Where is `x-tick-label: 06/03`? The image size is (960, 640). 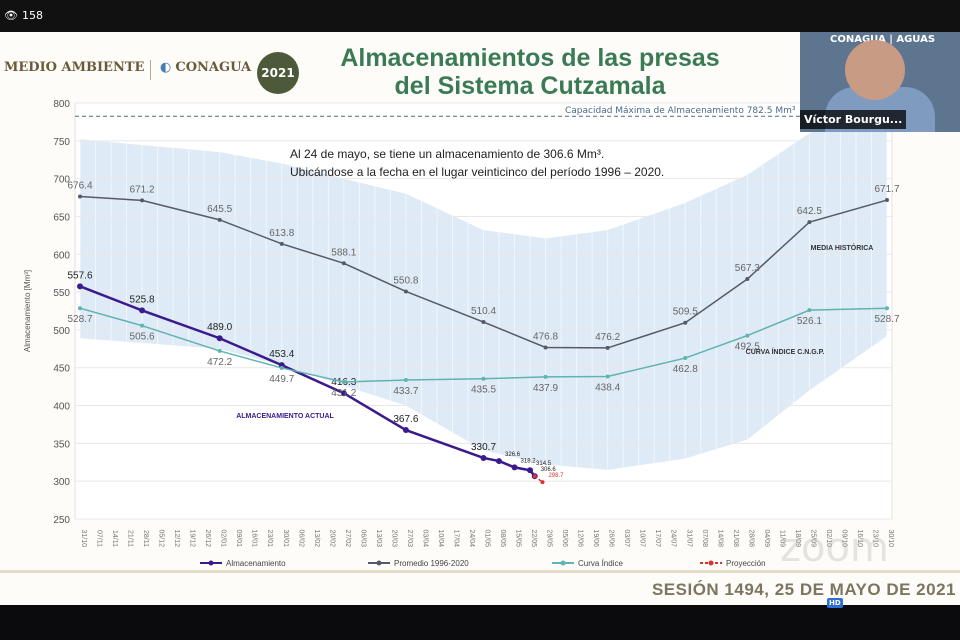
x-tick-label: 06/03 is located at coordinates (362, 538).